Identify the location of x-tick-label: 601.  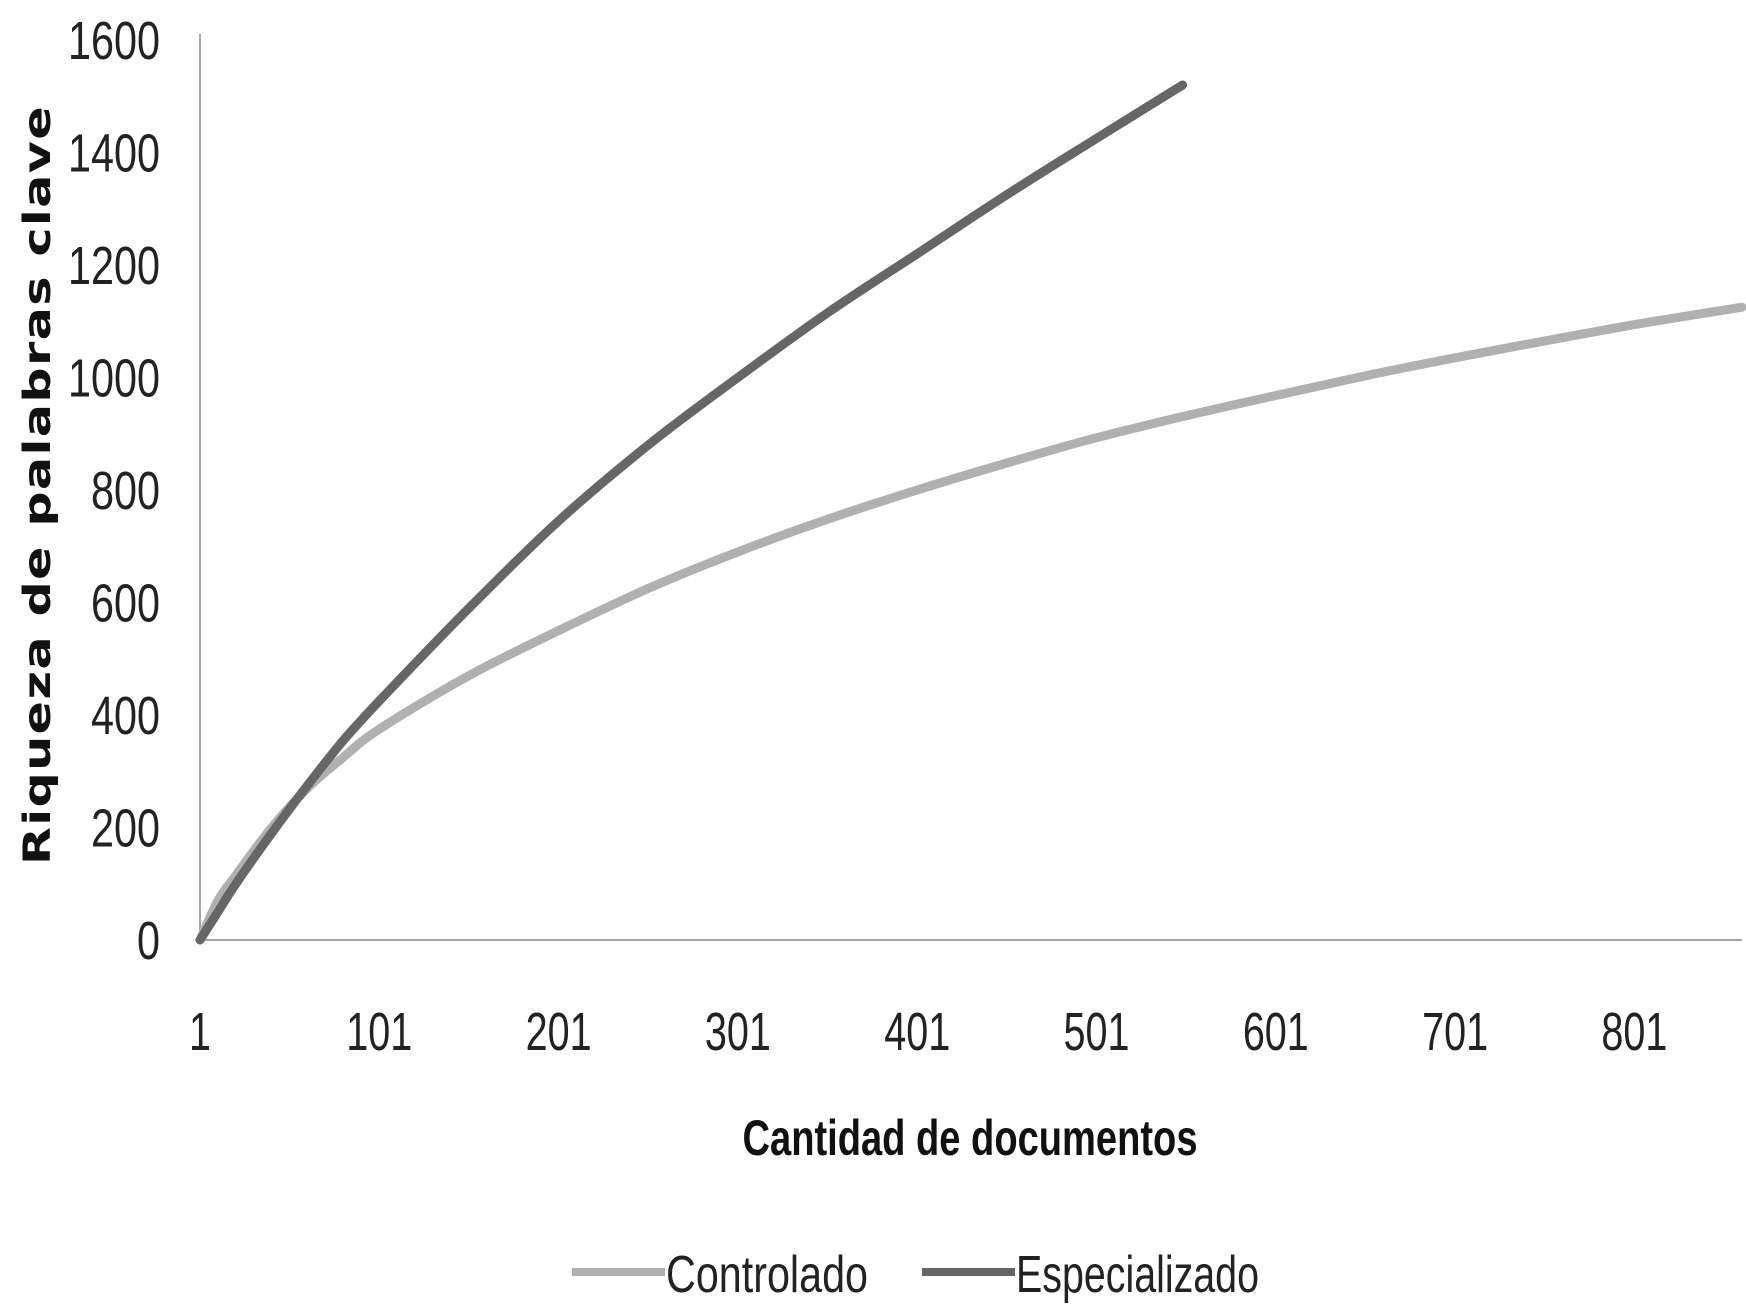
(1276, 1032).